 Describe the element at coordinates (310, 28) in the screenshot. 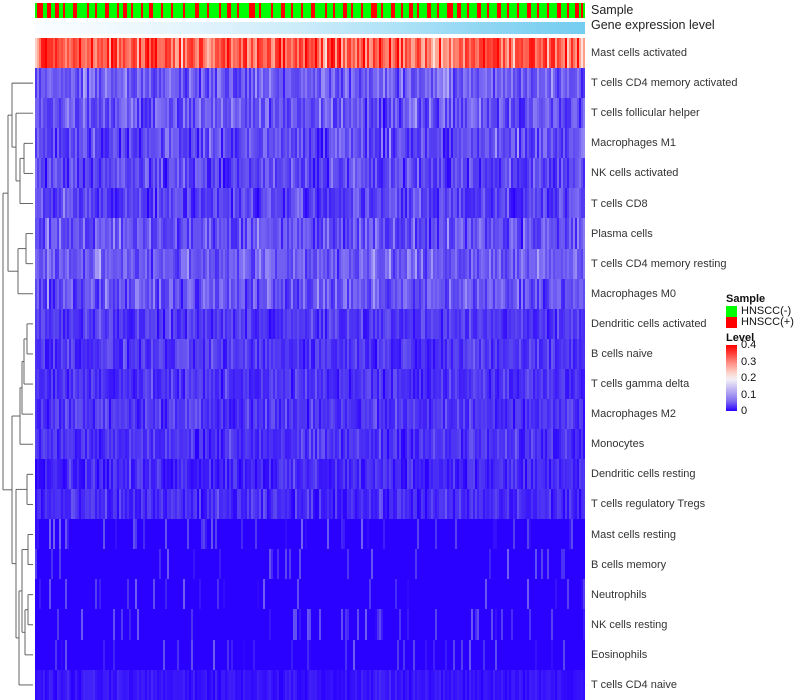

I see `gene-expression-annotation-bar` at that location.